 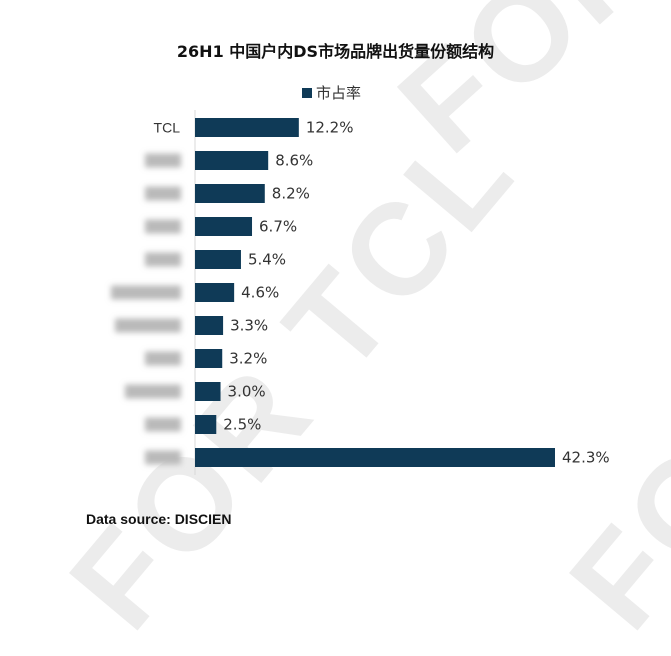 What do you see at coordinates (167, 128) in the screenshot?
I see `category-label: TCL` at bounding box center [167, 128].